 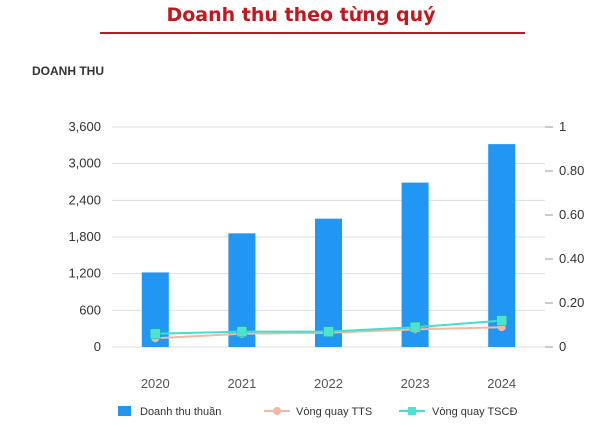 What do you see at coordinates (415, 383) in the screenshot?
I see `x-tick-label: 2023` at bounding box center [415, 383].